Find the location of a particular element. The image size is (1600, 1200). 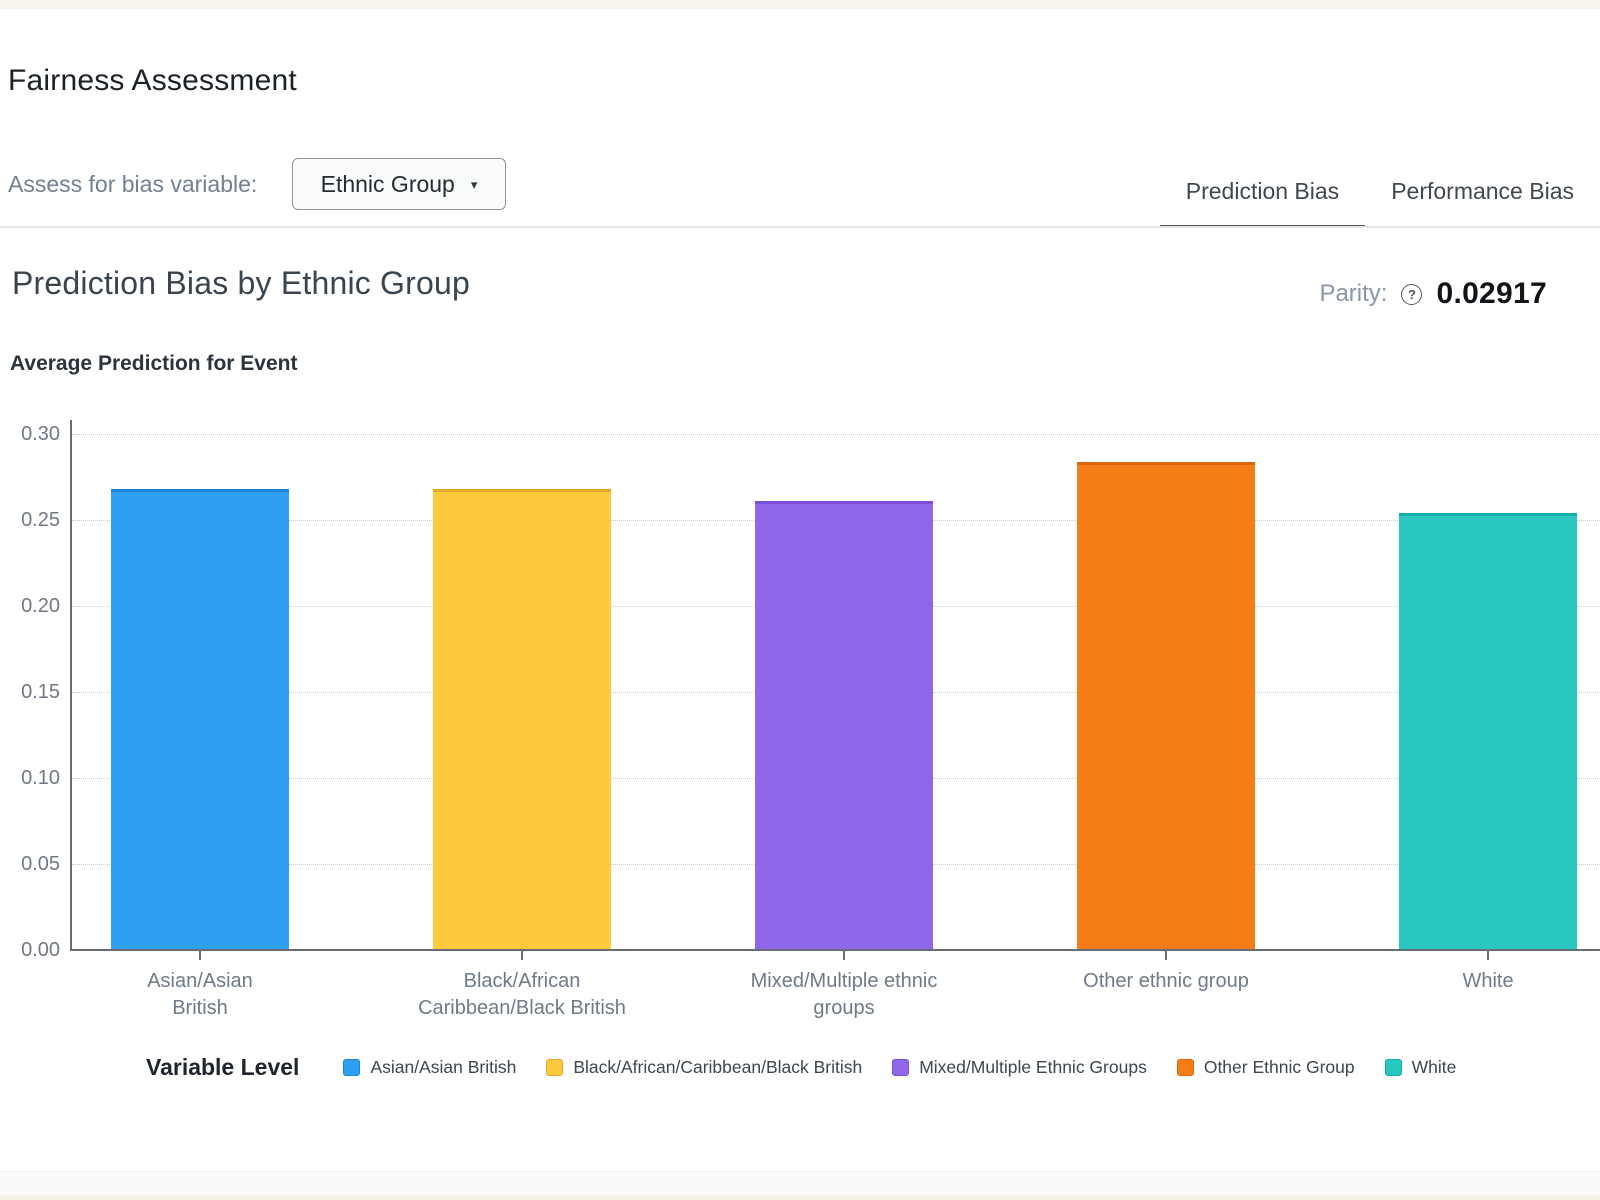

bar-white is located at coordinates (1488, 731).